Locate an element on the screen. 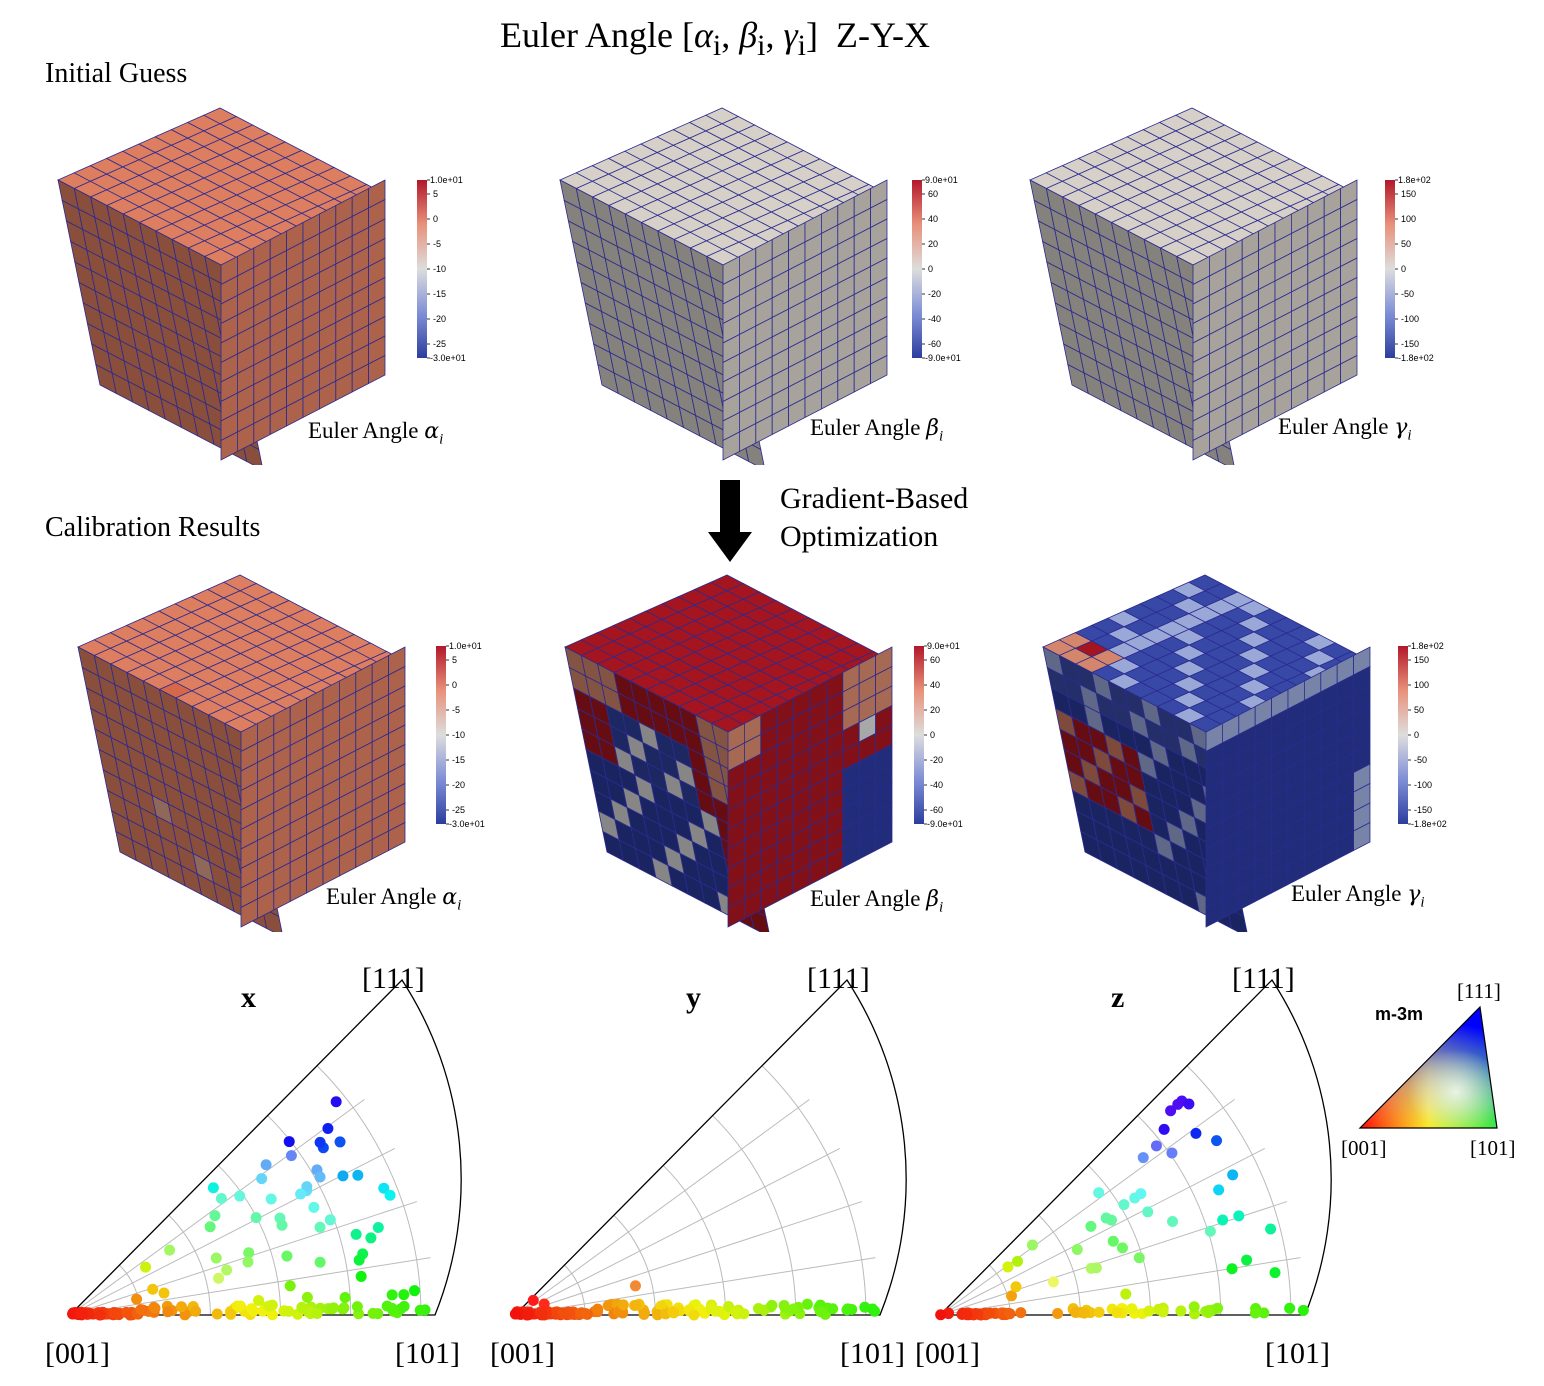 The height and width of the screenshot is (1386, 1544). colorbar-gamma-initial: 1.8e+02 -1.8e+02 150 100 50 0 -50 -100 -150 is located at coordinates (1409, 269).